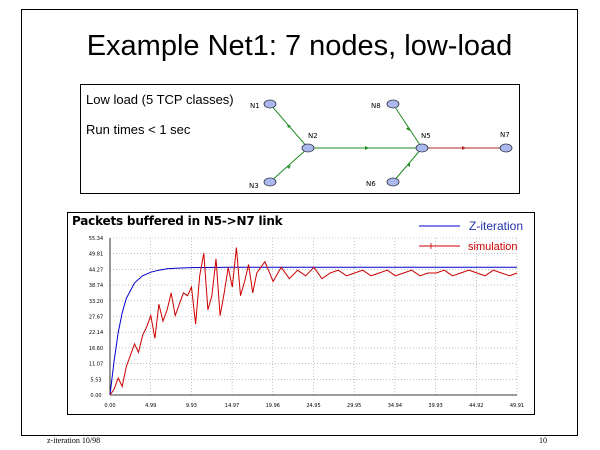  I want to click on page-number: 10, so click(543, 440).